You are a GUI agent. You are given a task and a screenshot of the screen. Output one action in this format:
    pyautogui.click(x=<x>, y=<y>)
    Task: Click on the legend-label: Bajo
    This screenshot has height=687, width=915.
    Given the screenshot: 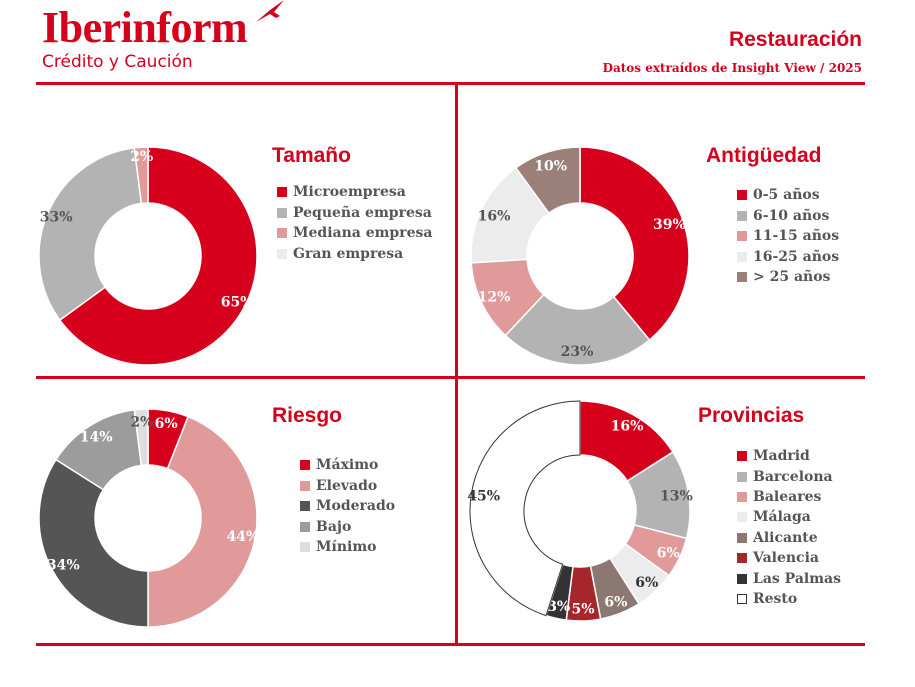 What is the action you would take?
    pyautogui.click(x=334, y=526)
    